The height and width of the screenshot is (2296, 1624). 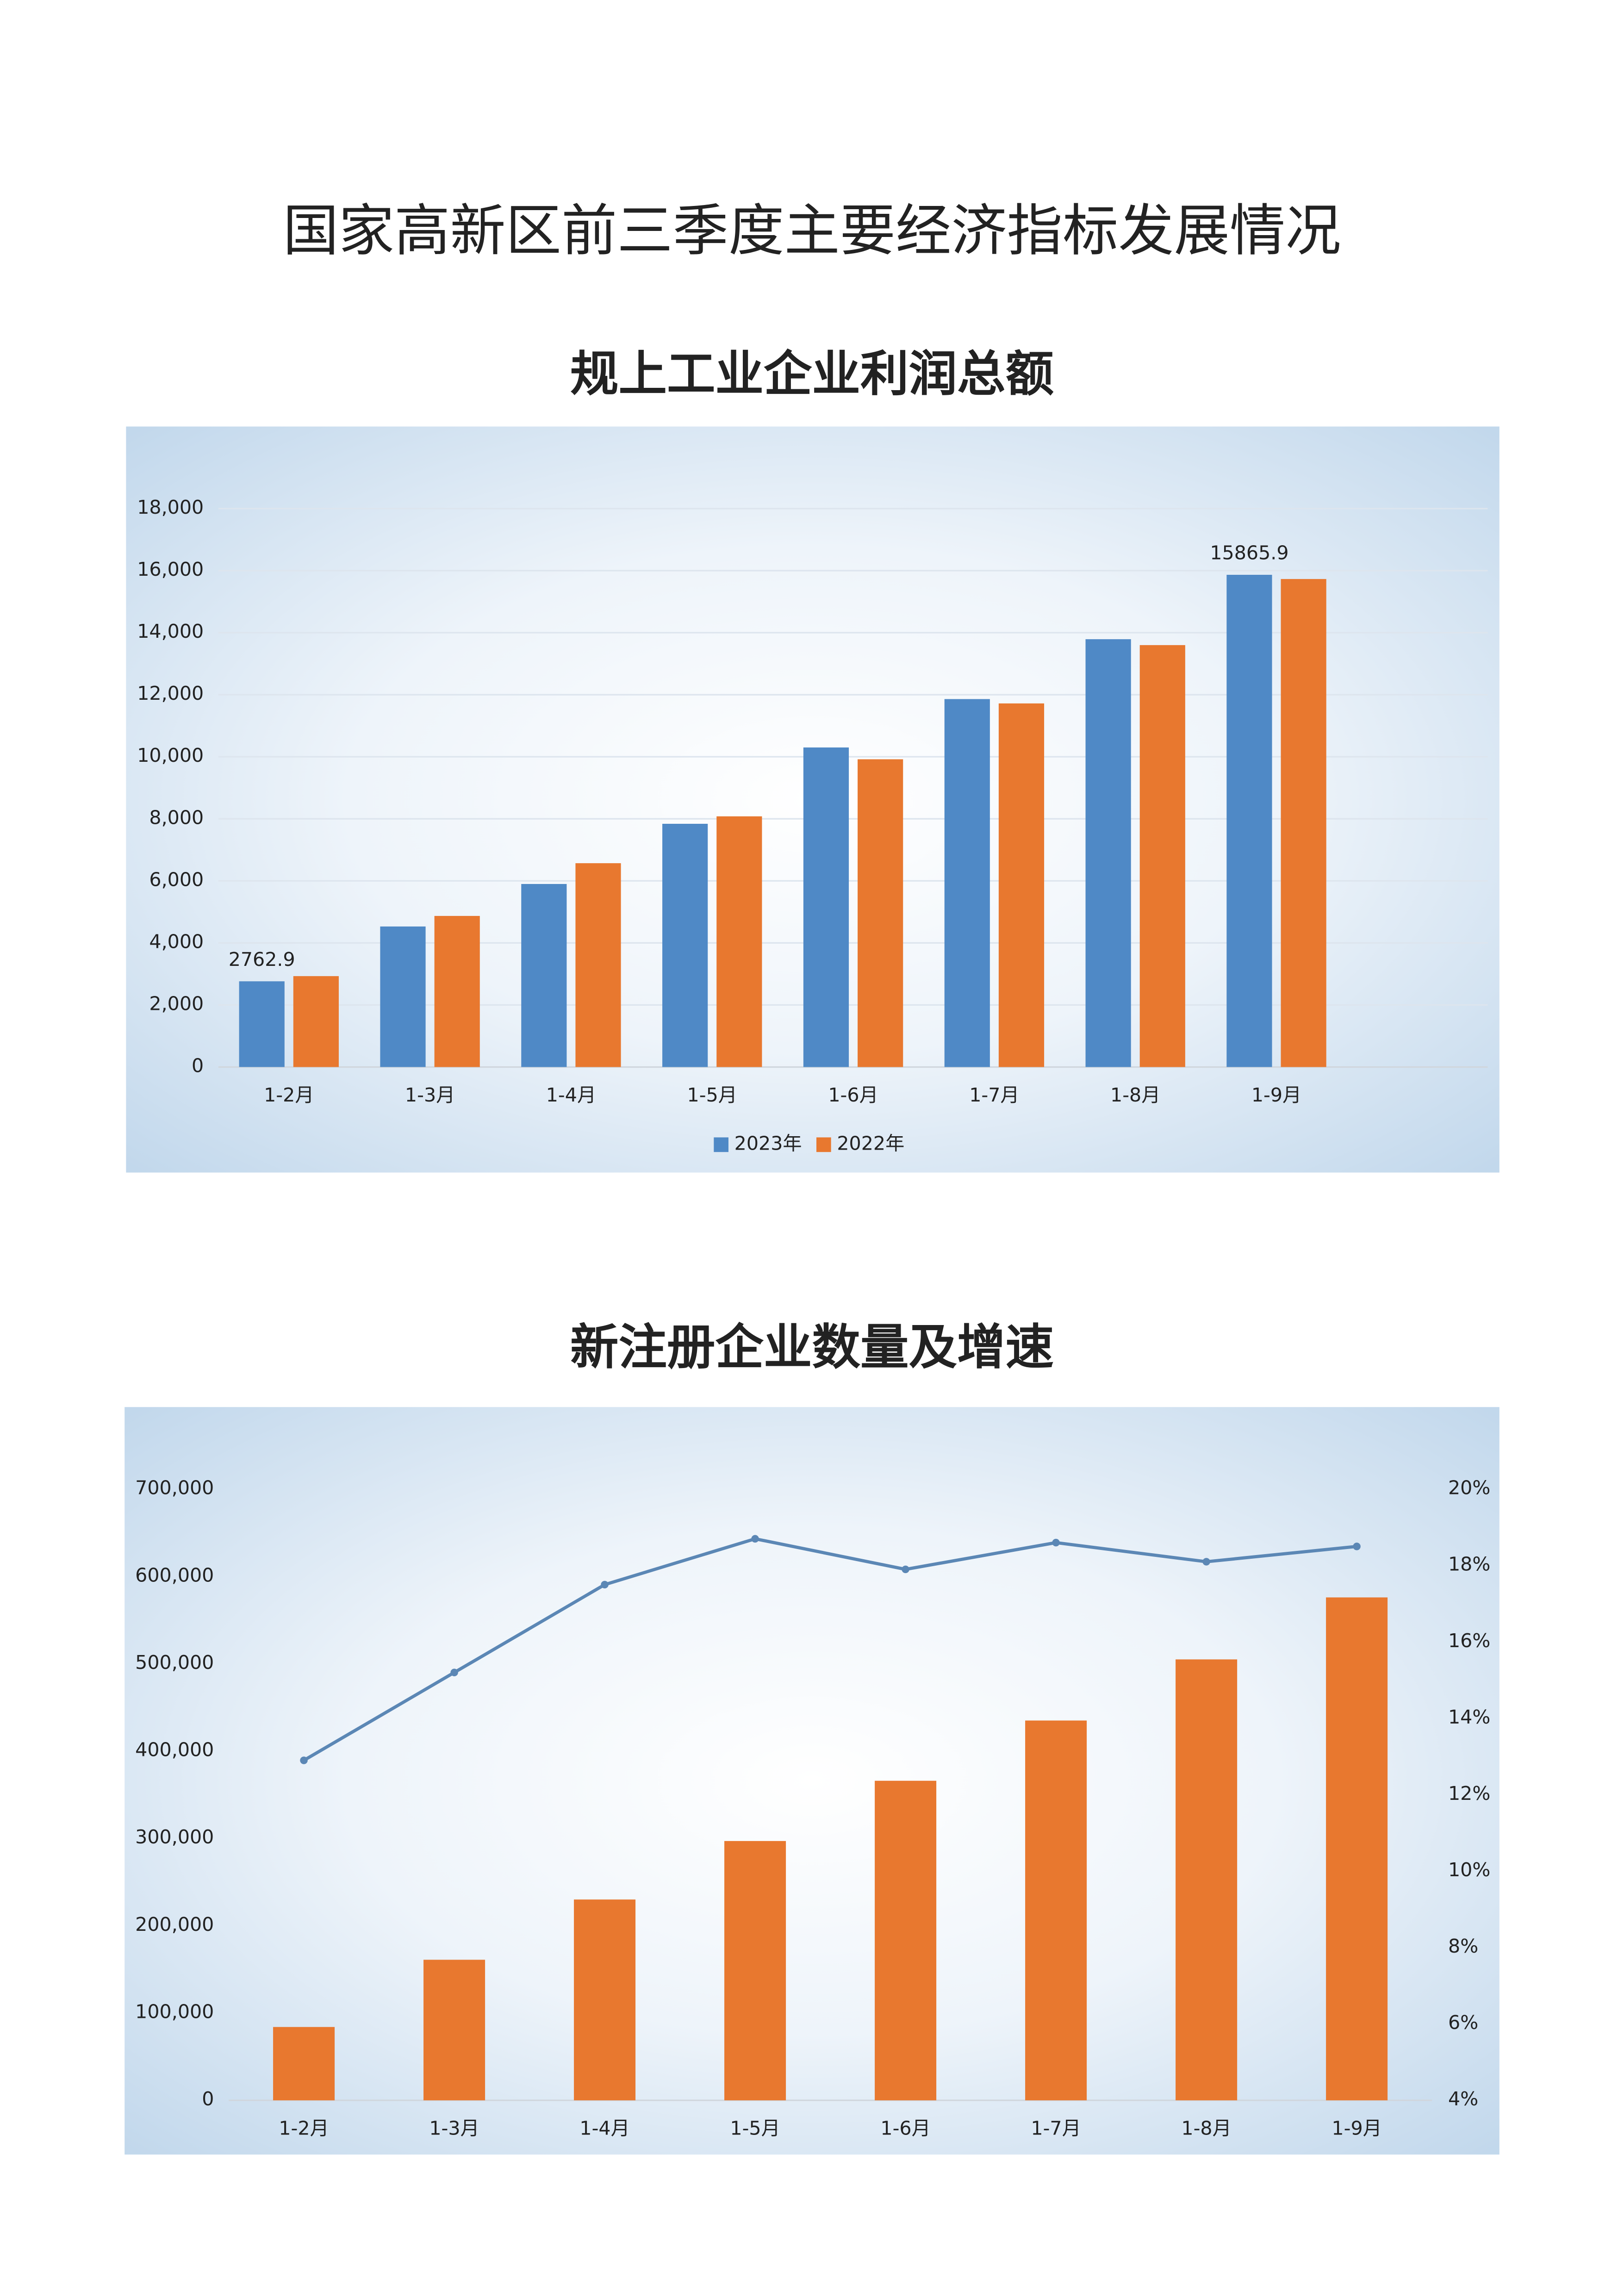 I want to click on y-tick-label: 18,000, so click(x=170, y=507).